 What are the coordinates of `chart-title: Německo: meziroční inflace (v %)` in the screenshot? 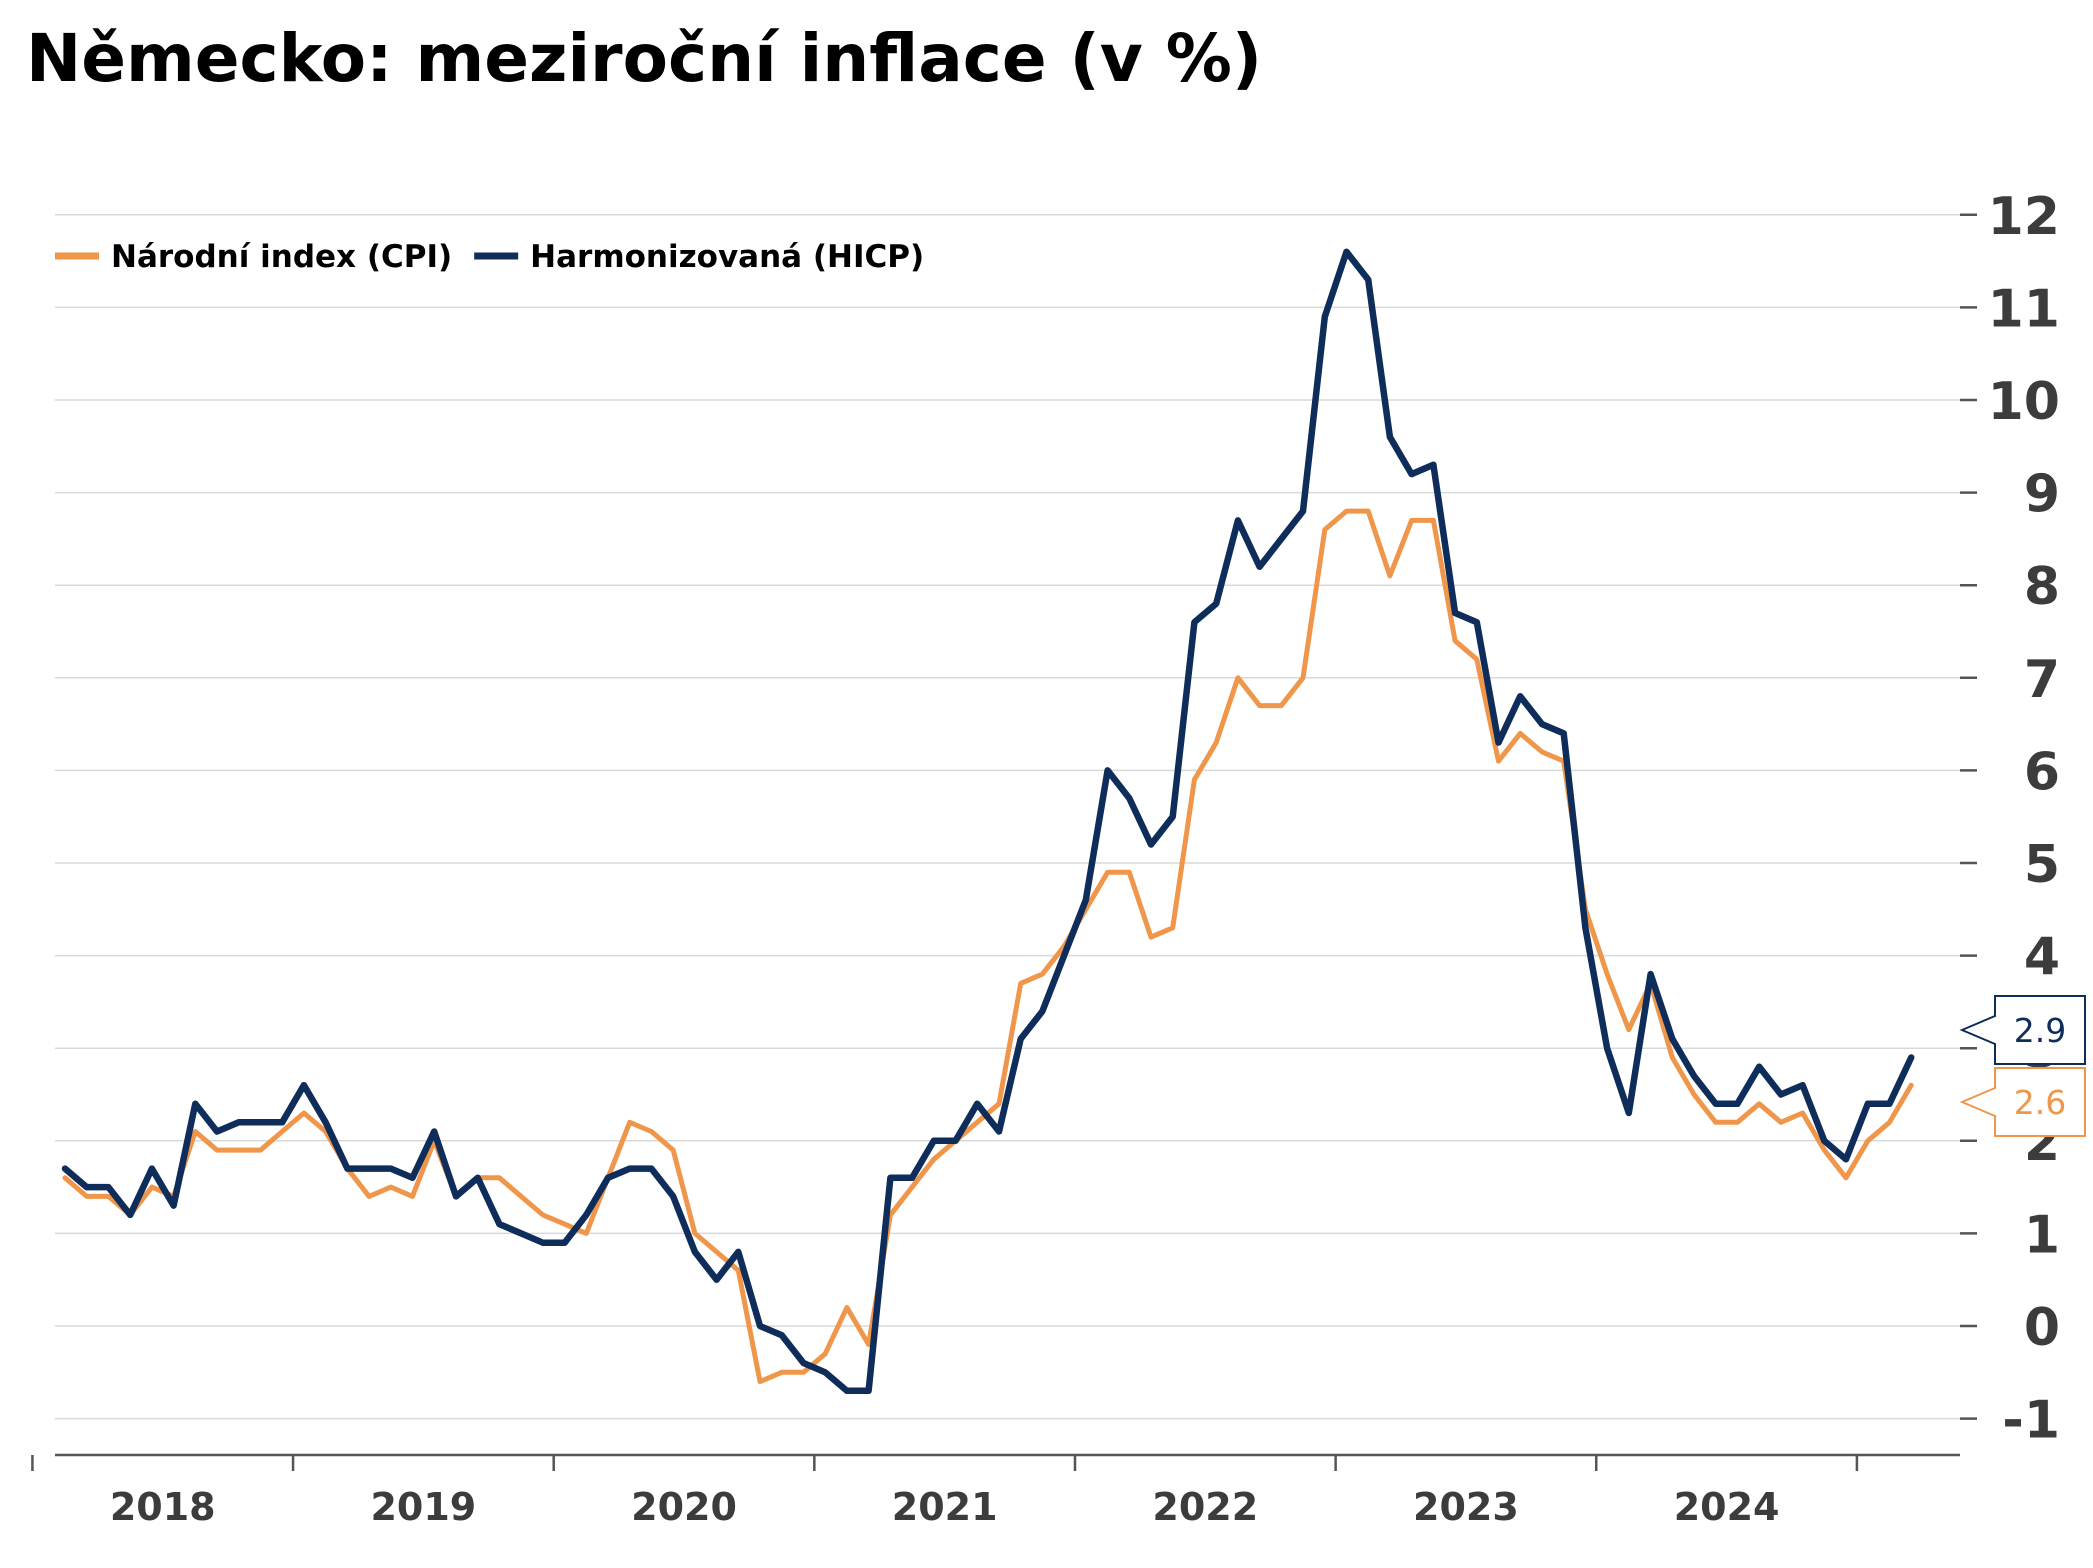 It's located at (644, 58).